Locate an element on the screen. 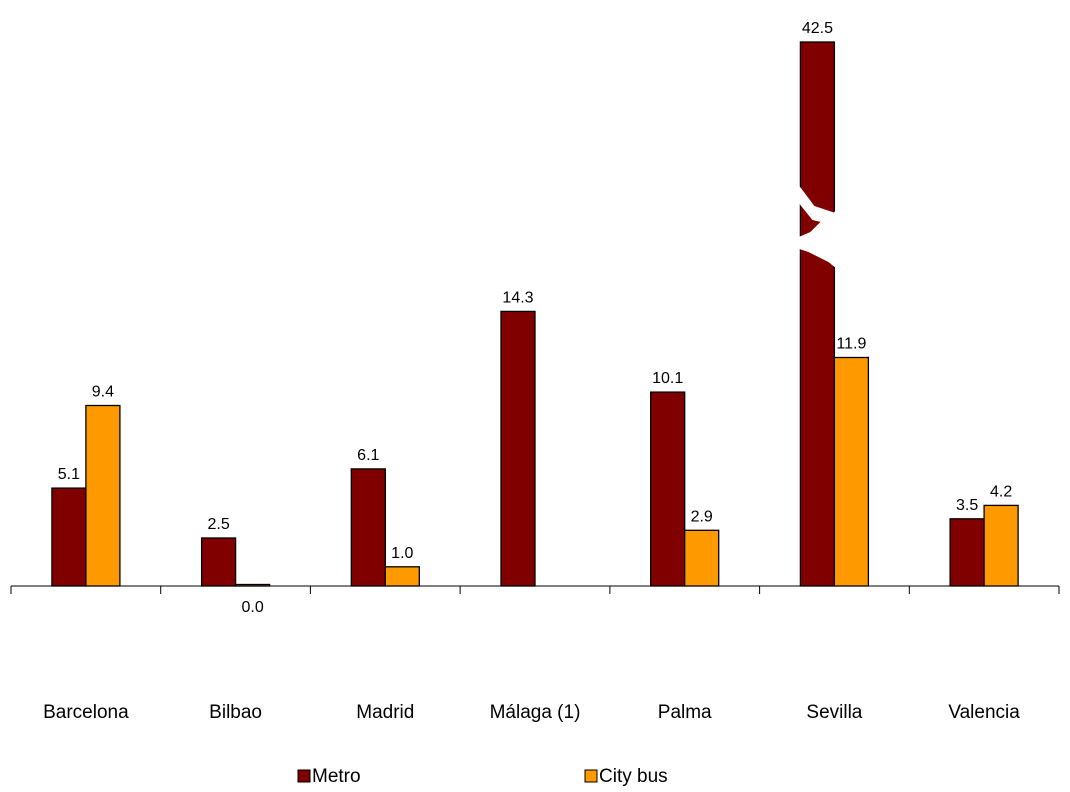  bar-city-bus-barcelona is located at coordinates (103, 495).